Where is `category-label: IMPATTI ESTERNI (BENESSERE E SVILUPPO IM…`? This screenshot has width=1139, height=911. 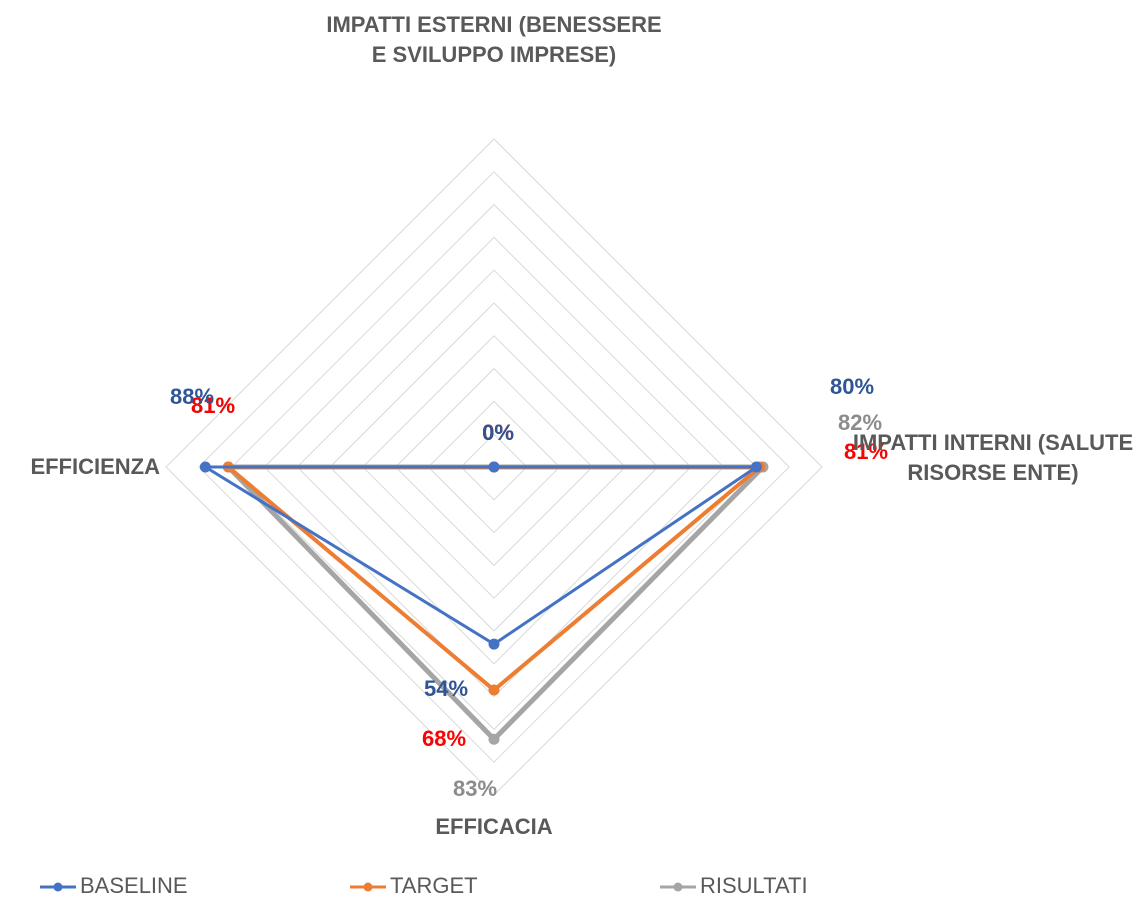 category-label: IMPATTI ESTERNI (BENESSERE E SVILUPPO IM… is located at coordinates (494, 39).